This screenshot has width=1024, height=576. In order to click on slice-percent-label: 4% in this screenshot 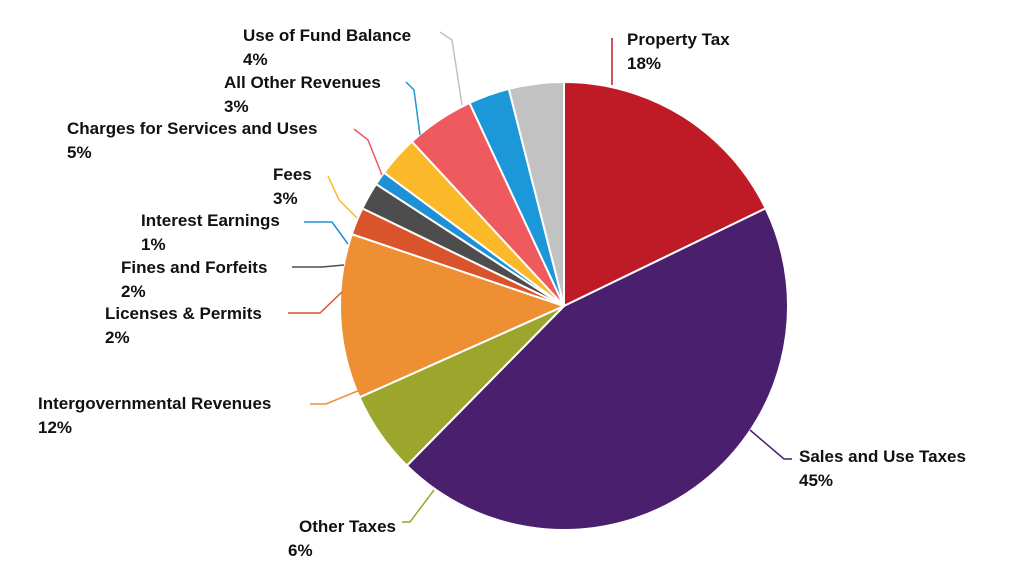, I will do `click(255, 59)`.